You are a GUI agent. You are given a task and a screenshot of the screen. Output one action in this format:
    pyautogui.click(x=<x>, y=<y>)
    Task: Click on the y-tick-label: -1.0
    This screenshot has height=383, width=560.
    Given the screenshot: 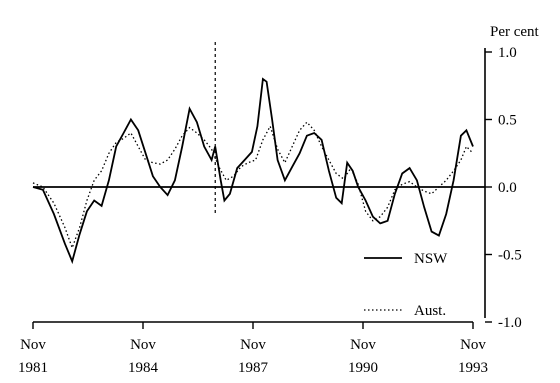 What is the action you would take?
    pyautogui.click(x=510, y=323)
    